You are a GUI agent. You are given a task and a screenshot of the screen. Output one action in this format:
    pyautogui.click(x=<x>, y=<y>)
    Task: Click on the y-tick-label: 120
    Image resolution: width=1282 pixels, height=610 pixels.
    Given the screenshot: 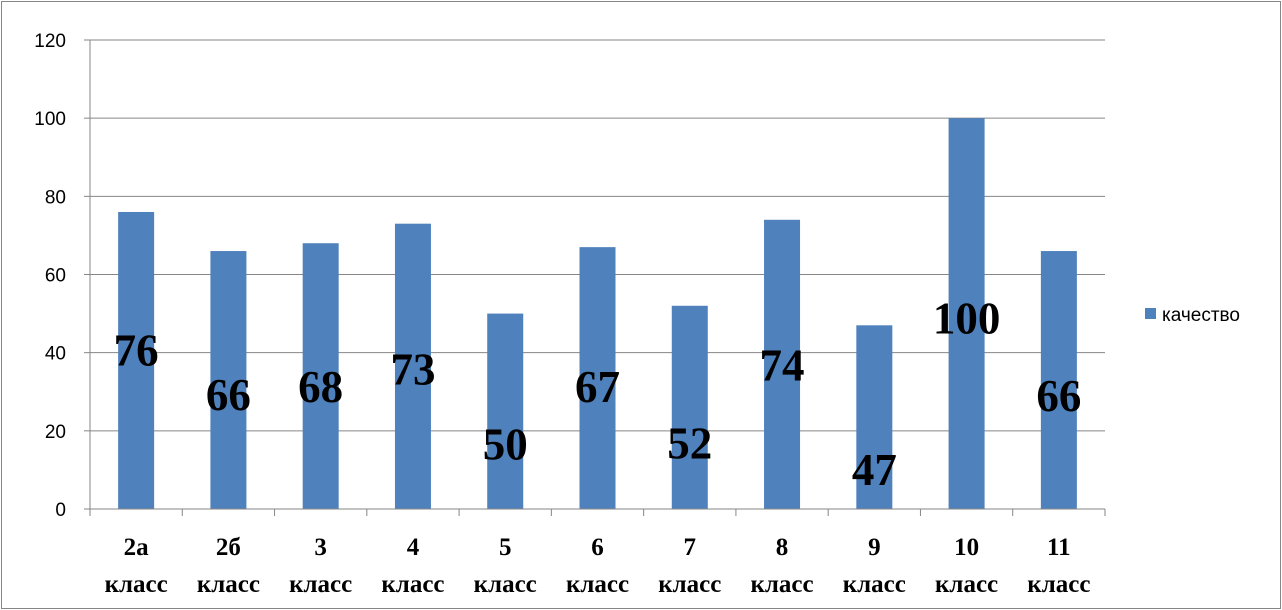 What is the action you would take?
    pyautogui.click(x=50, y=41)
    